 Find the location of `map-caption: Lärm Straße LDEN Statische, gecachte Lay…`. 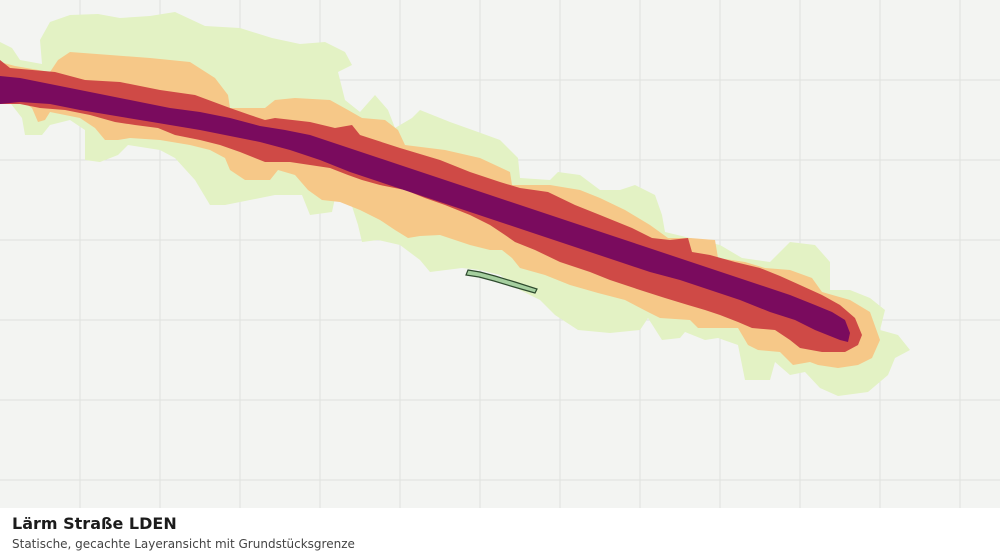

map-caption: Lärm Straße LDEN Statische, gecachte Lay… is located at coordinates (500, 534).